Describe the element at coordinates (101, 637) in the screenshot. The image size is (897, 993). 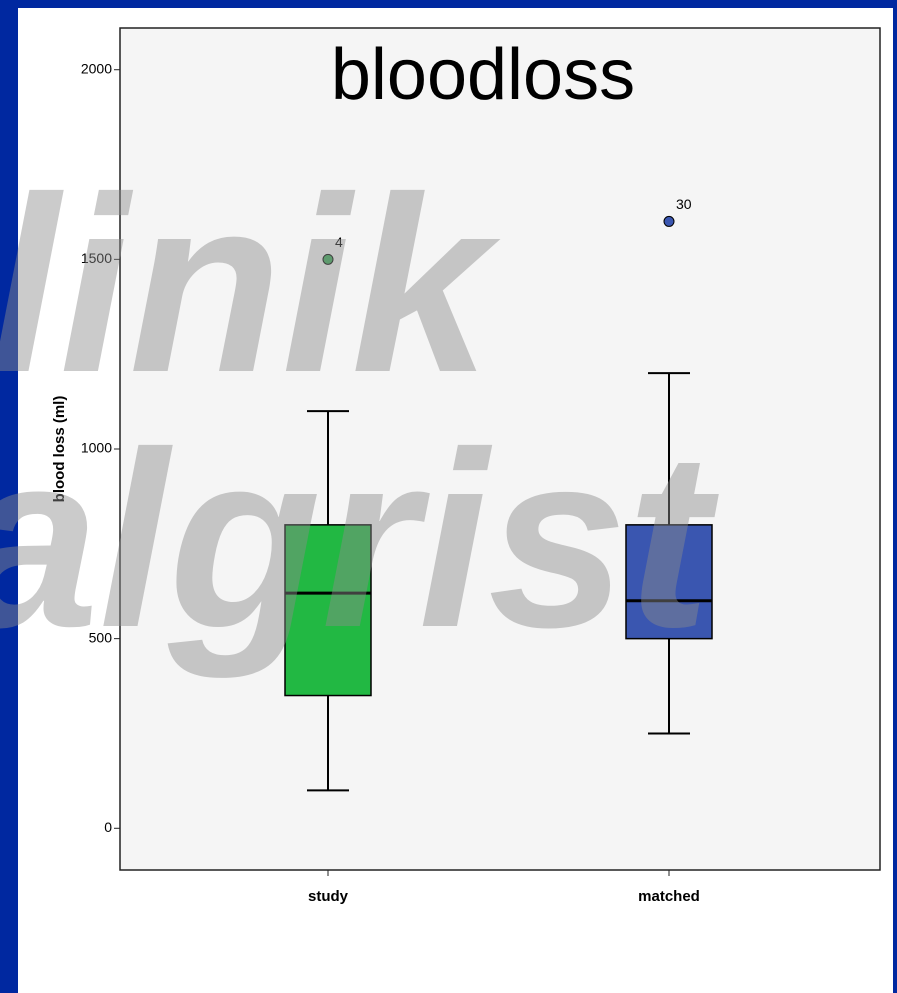
I see `y-tick-label: 500` at that location.